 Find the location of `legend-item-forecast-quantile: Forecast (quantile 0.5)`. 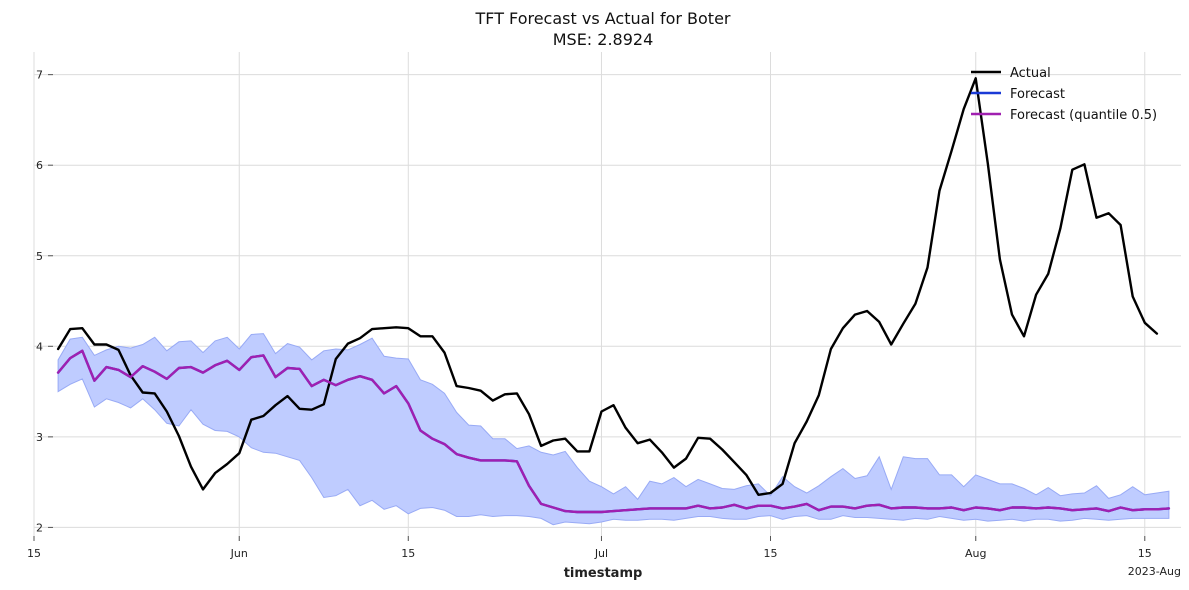

legend-item-forecast-quantile: Forecast (quantile 0.5) is located at coordinates (1064, 115).